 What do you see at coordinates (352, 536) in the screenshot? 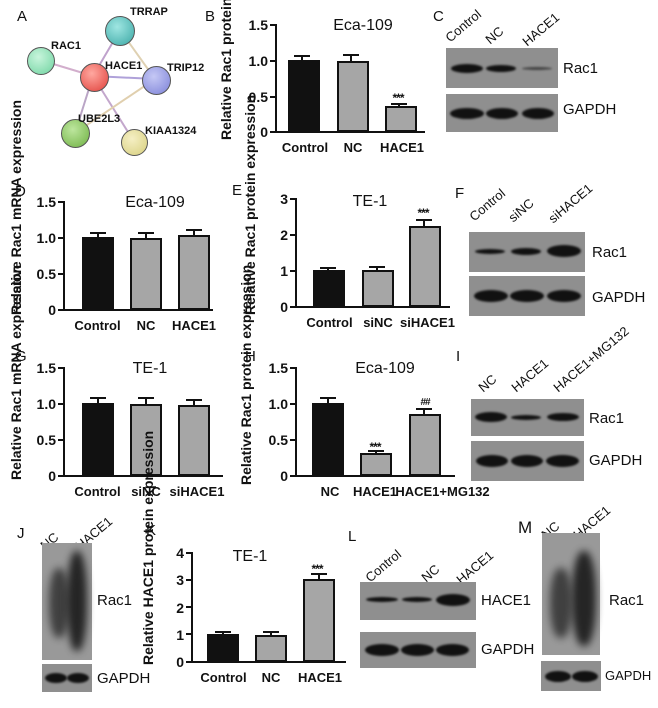
I see `panel-letter-l: L` at bounding box center [352, 536].